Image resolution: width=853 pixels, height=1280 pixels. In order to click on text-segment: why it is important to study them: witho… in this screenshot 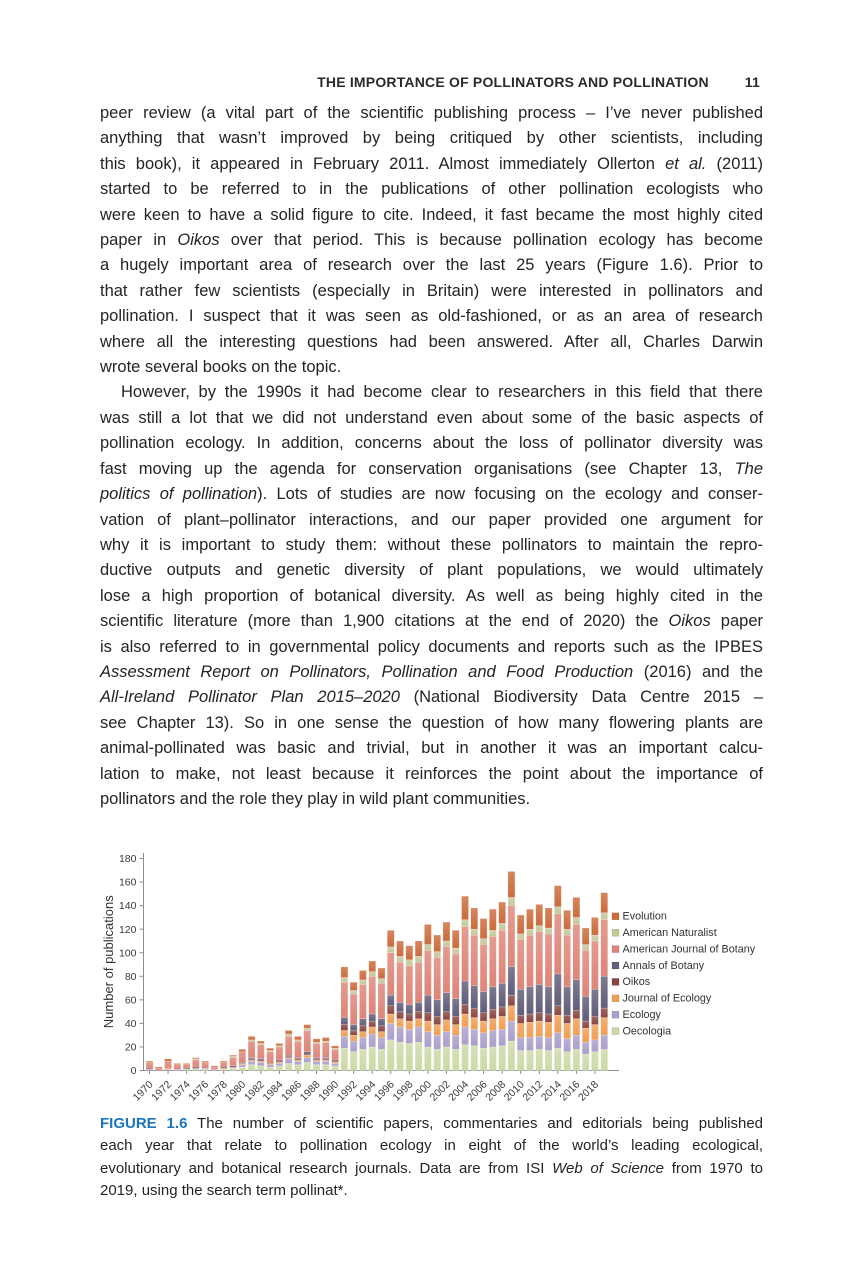, I will do `click(431, 544)`.